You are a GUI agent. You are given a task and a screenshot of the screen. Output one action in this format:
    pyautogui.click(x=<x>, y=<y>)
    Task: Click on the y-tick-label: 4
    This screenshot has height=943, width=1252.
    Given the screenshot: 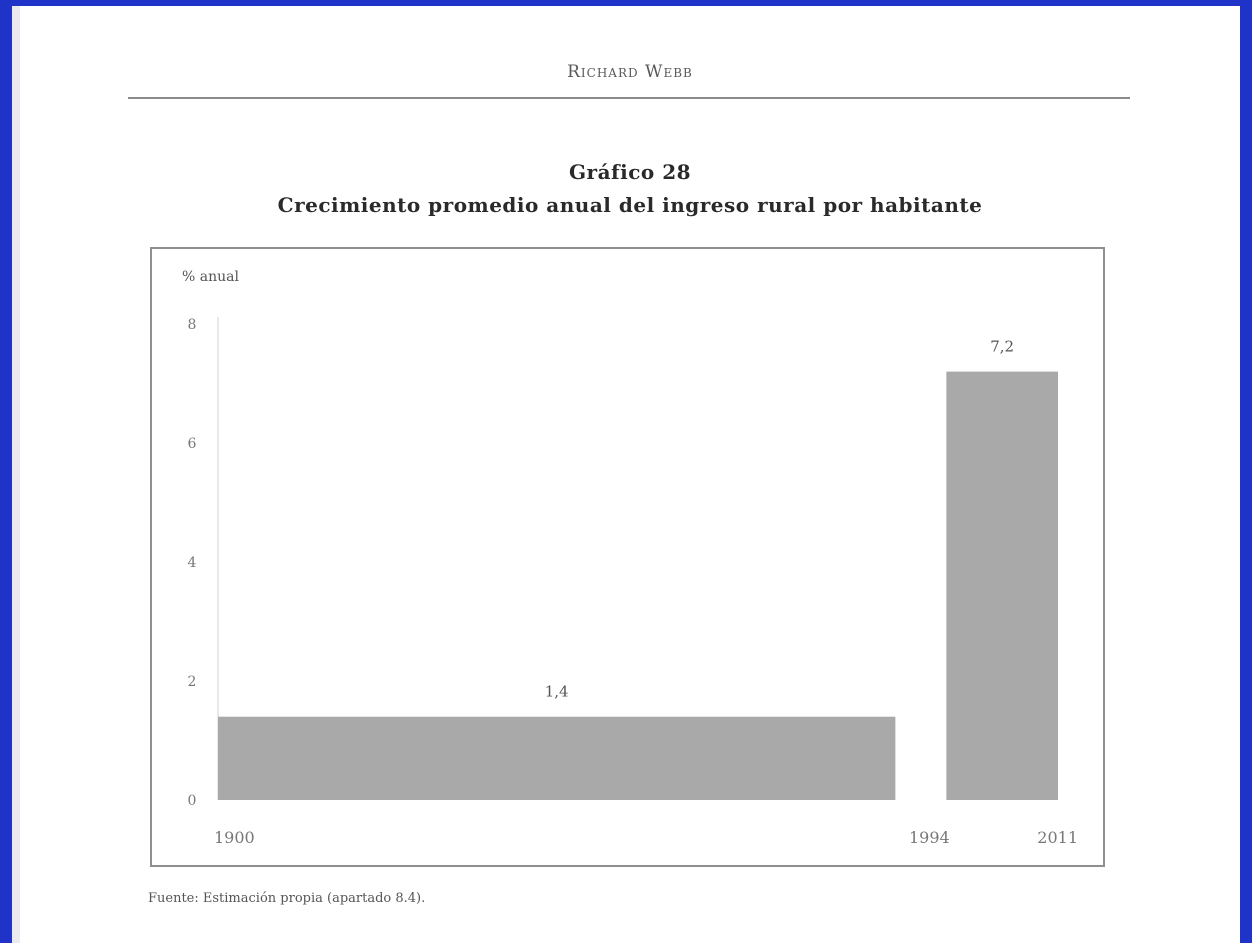 What is the action you would take?
    pyautogui.click(x=192, y=563)
    